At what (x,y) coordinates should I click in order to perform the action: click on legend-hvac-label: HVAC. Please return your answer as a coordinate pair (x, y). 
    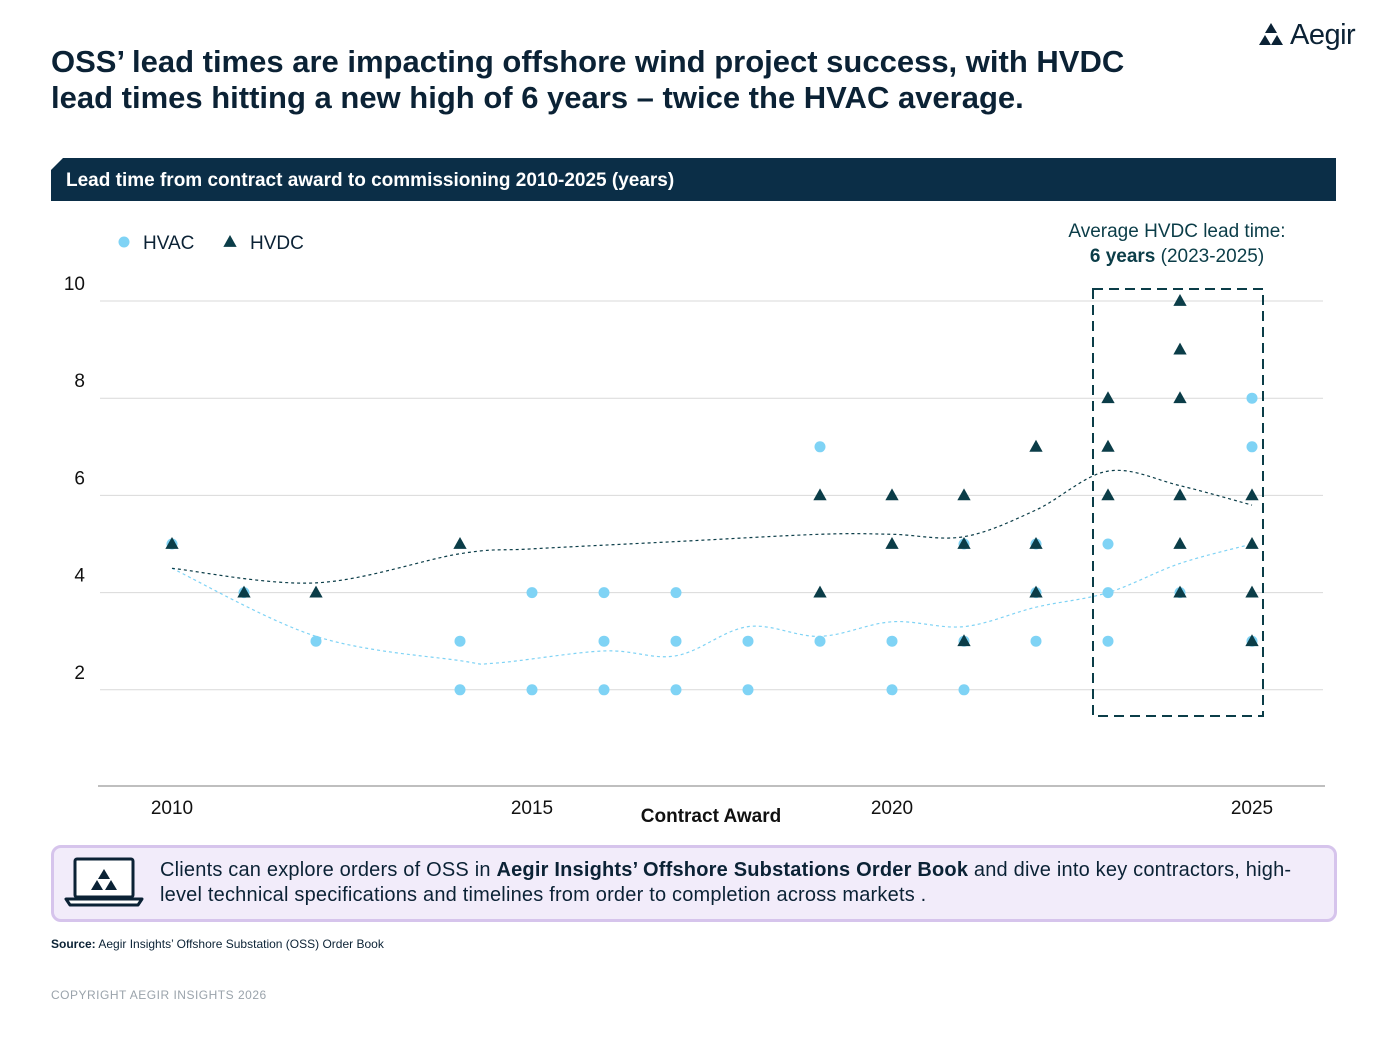
    Looking at the image, I should click on (168, 243).